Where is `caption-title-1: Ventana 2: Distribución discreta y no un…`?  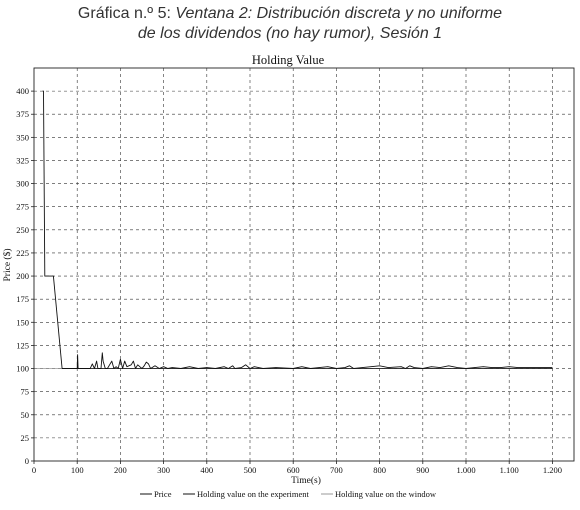 caption-title-1: Ventana 2: Distribución discreta y no un… is located at coordinates (339, 13).